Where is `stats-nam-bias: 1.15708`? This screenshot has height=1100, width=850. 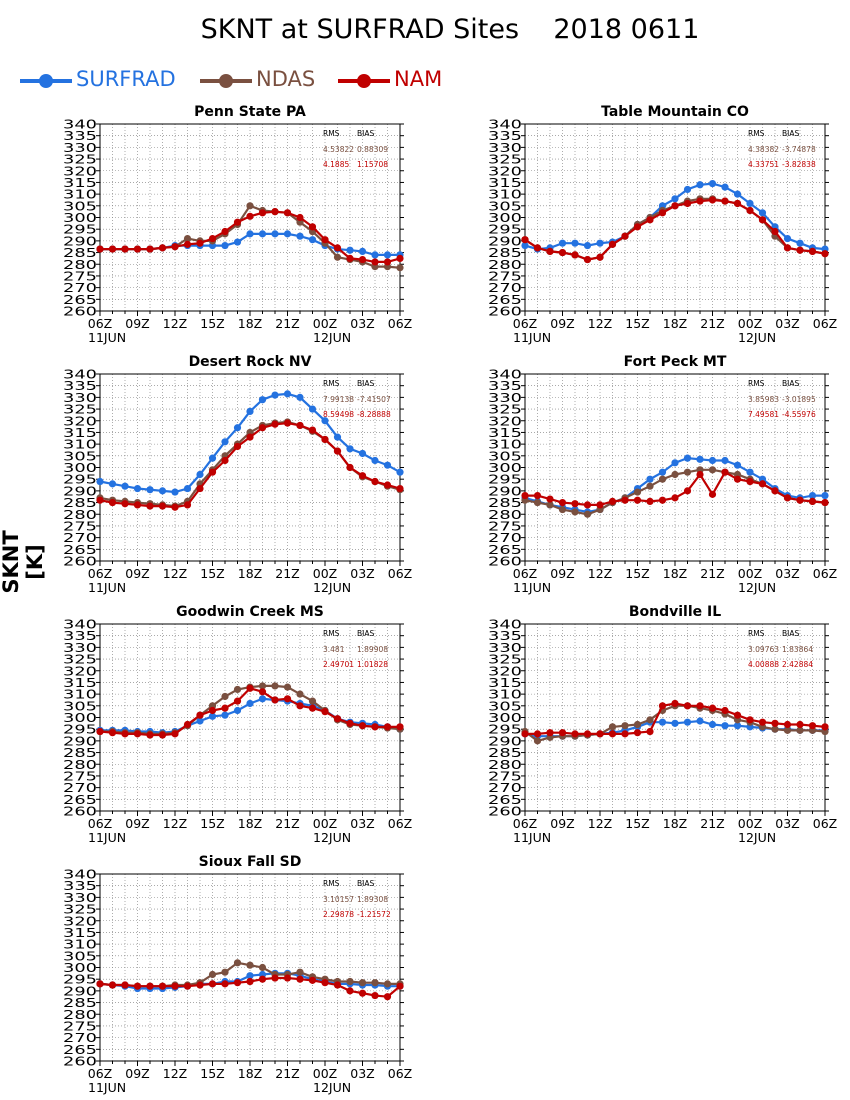 stats-nam-bias: 1.15708 is located at coordinates (372, 164).